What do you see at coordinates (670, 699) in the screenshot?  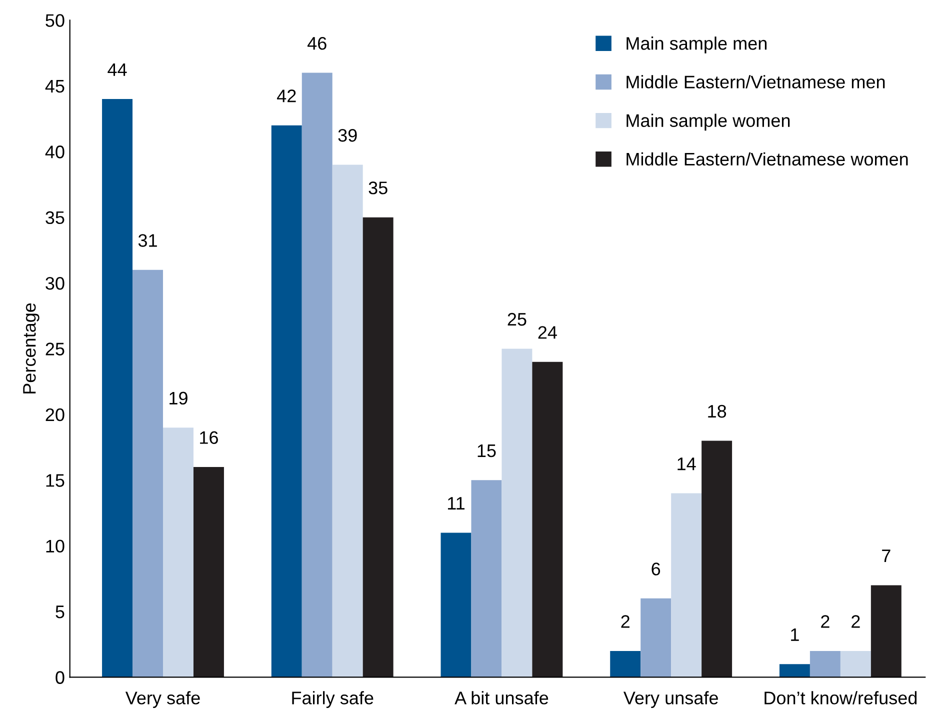 I see `x-tick-label: Very unsafe` at bounding box center [670, 699].